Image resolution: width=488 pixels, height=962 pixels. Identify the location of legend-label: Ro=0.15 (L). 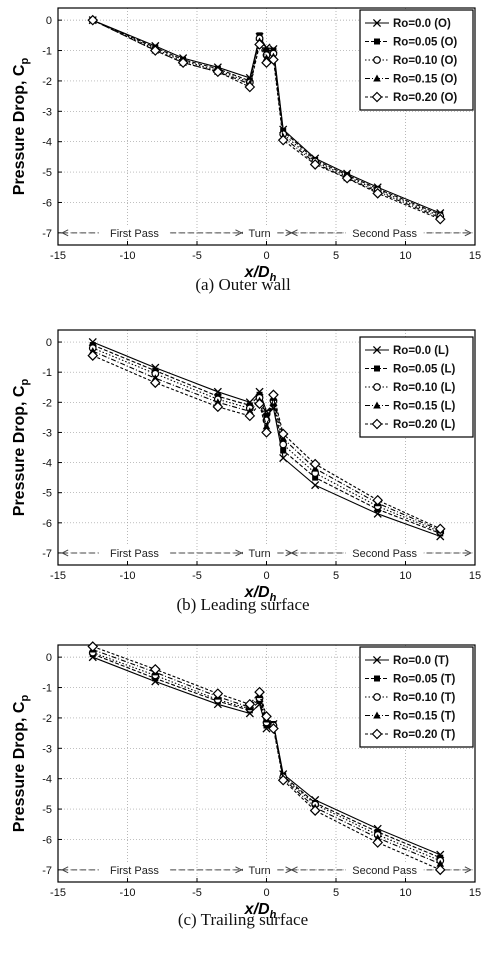
(424, 407).